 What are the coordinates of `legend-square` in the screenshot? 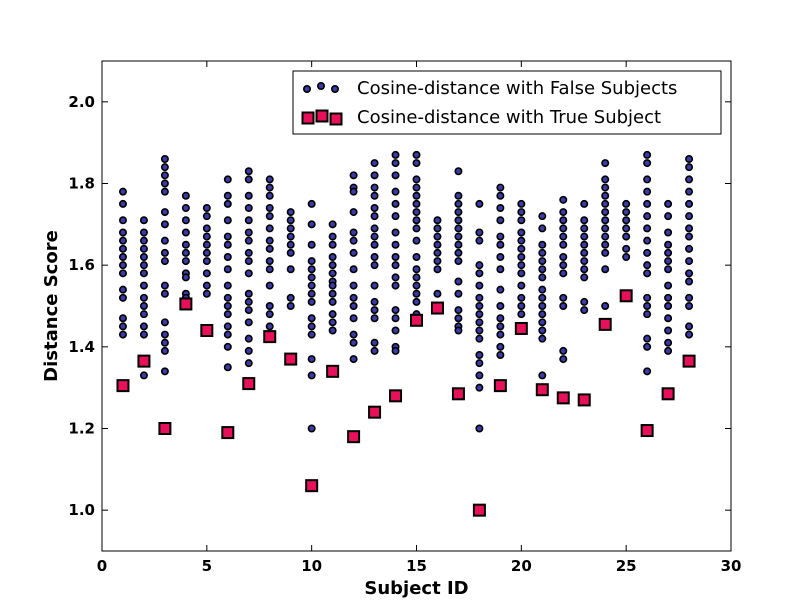 It's located at (322, 116).